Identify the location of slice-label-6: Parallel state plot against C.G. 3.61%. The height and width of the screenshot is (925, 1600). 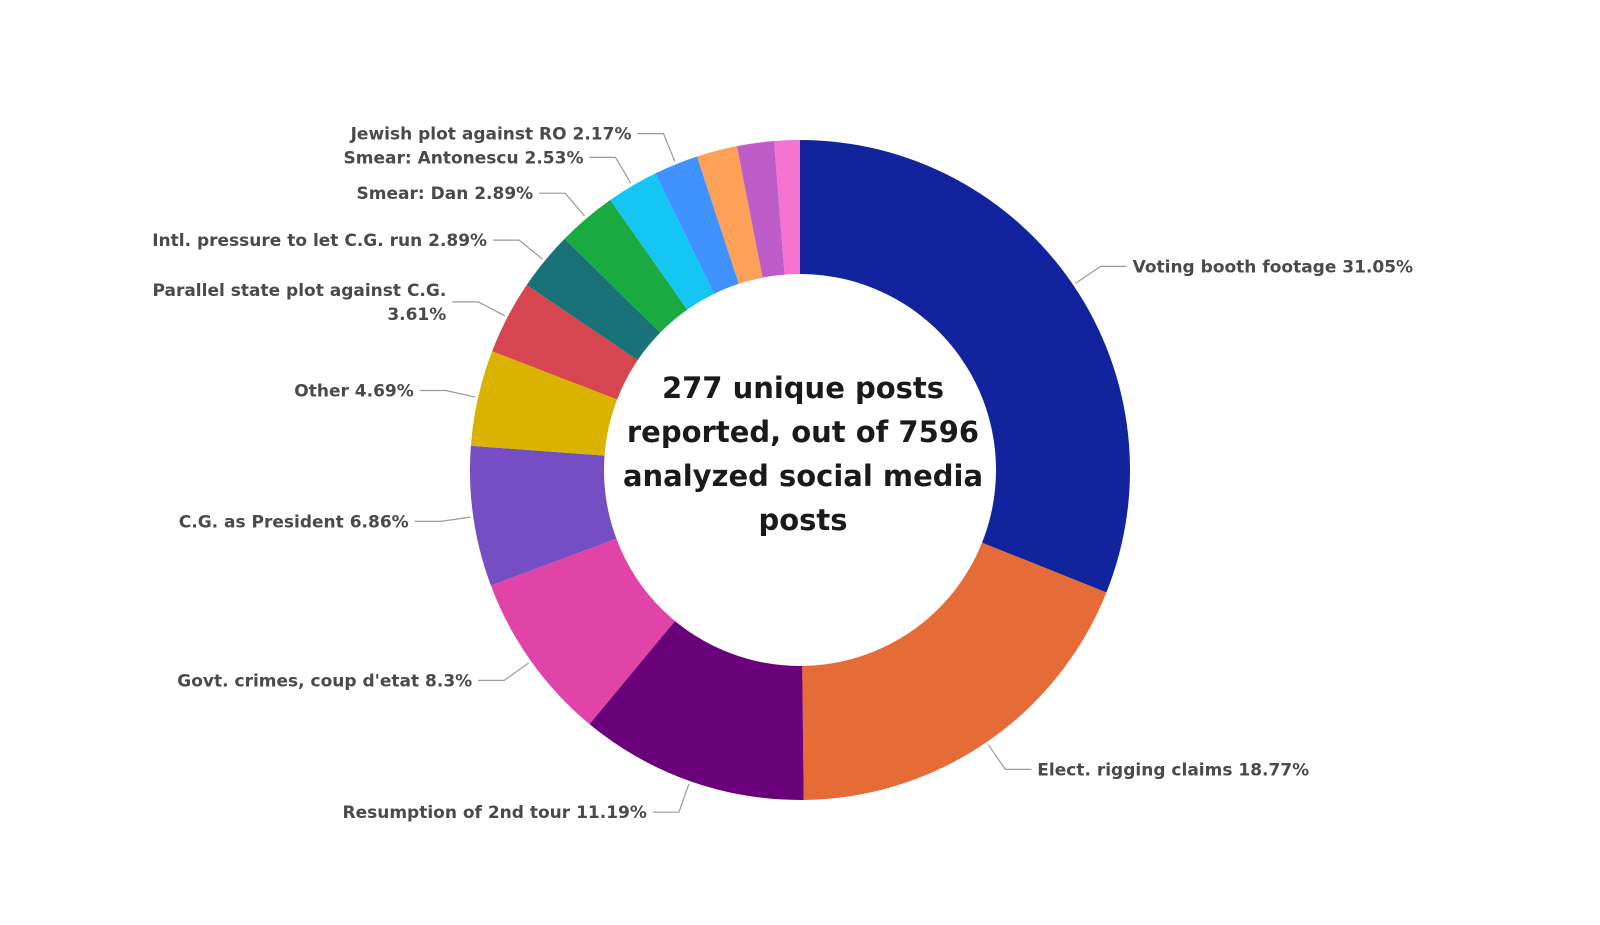
(299, 303).